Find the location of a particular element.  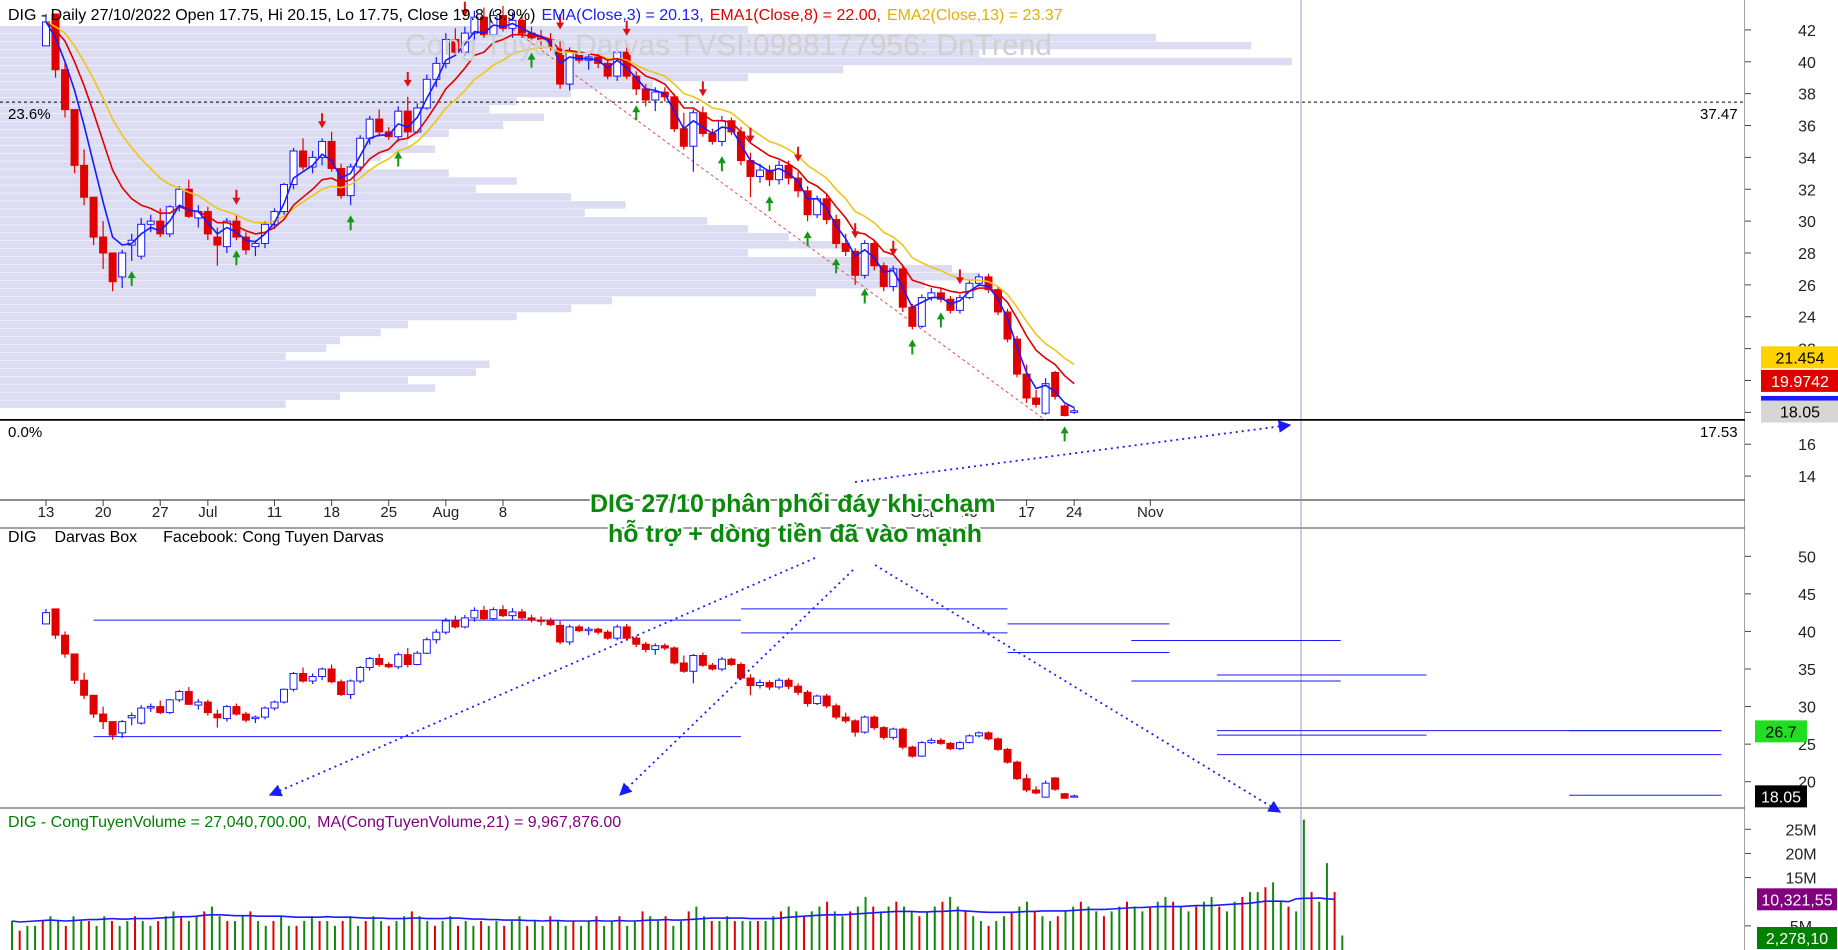

annotation-line-1: DIG 27/10 phân phối đáy khi chạm is located at coordinates (793, 504).